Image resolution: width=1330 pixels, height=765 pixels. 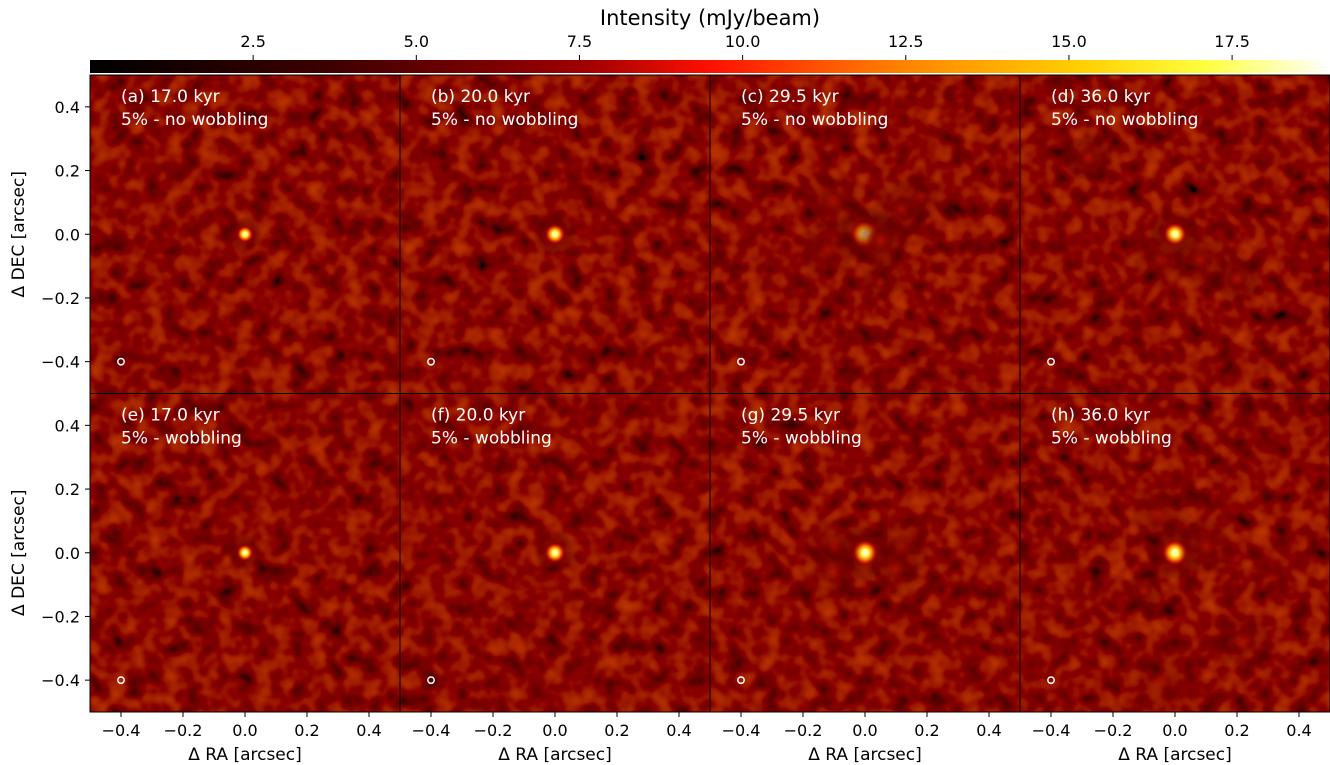 What do you see at coordinates (865, 234) in the screenshot?
I see `panel-c: (c) 29.5 kyr 5% - no wobbling` at bounding box center [865, 234].